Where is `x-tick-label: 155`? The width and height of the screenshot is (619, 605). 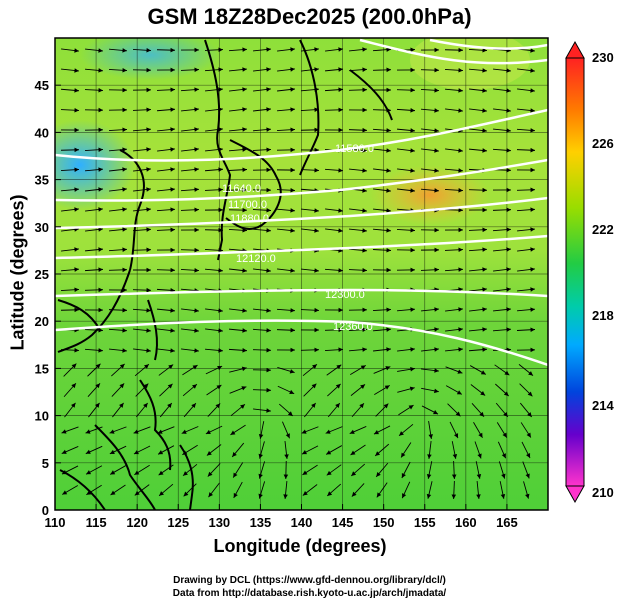 x-tick-label: 155 is located at coordinates (425, 522).